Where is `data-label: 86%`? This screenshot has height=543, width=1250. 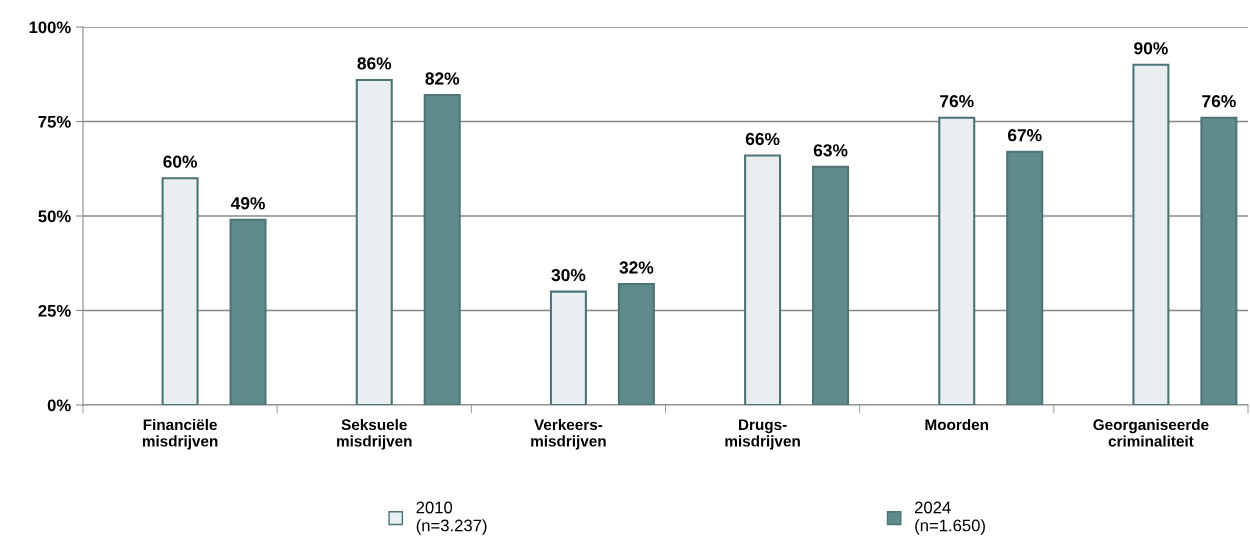 data-label: 86% is located at coordinates (374, 63).